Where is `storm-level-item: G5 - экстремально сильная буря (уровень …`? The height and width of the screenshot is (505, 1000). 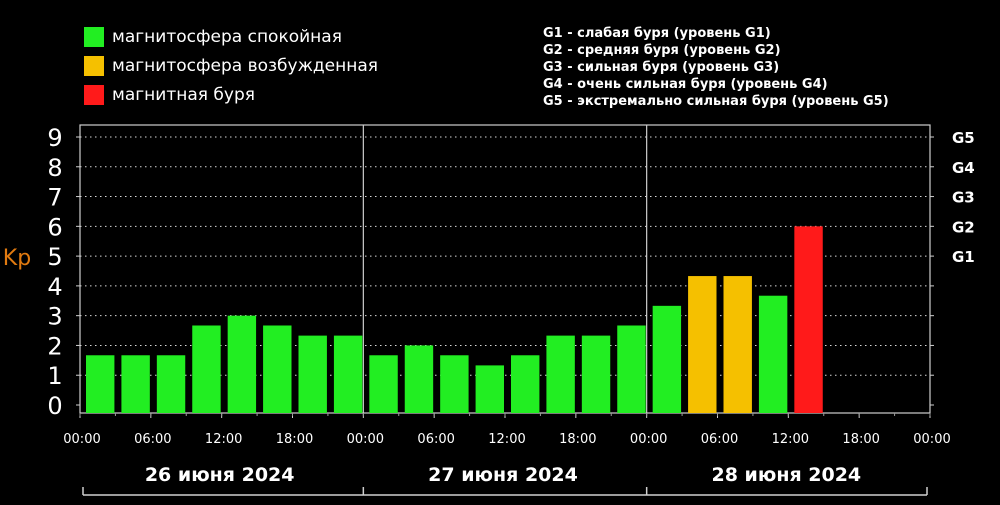
storm-level-item: G5 - экстремально сильная буря (уровень … is located at coordinates (716, 101).